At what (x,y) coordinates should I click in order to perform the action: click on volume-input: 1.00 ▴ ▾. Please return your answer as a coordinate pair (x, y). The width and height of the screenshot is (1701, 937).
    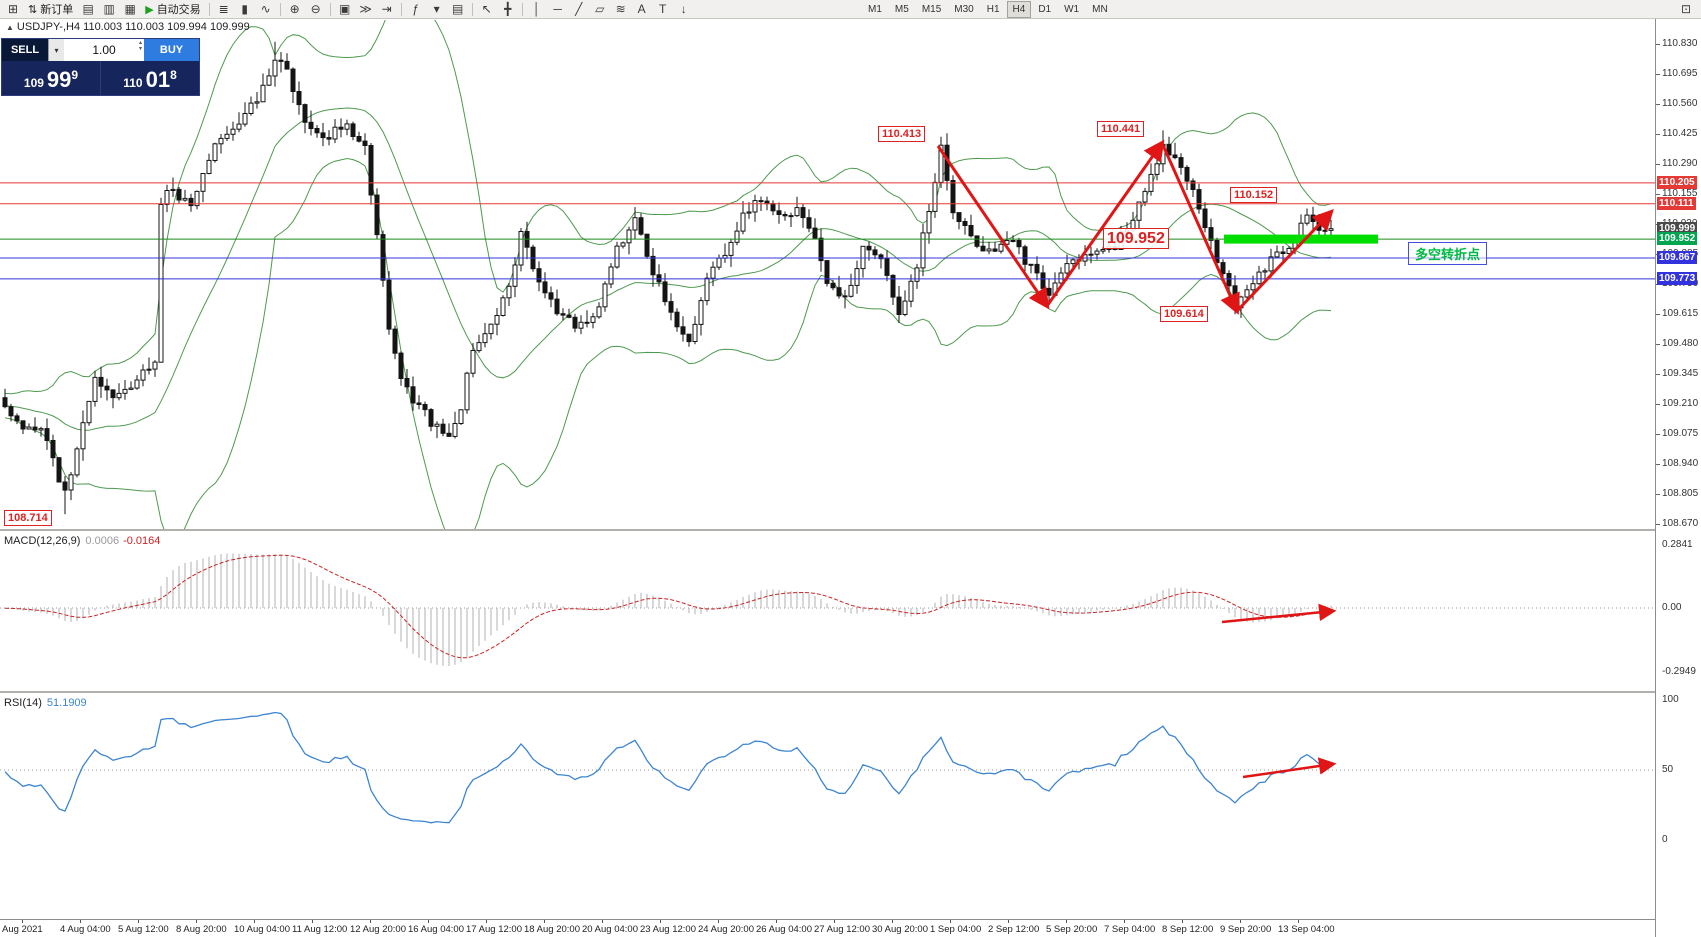
    Looking at the image, I should click on (104, 50).